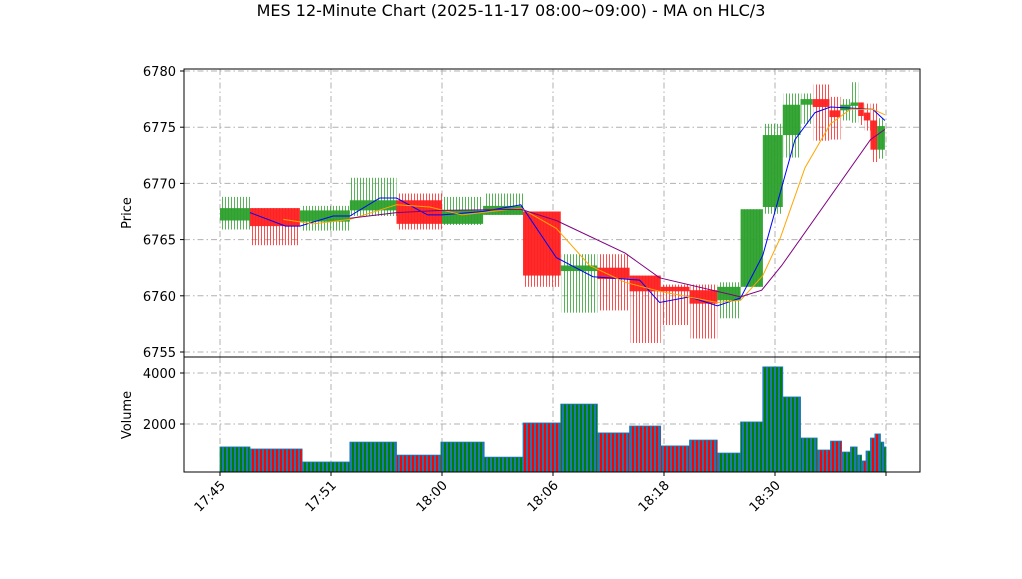 The height and width of the screenshot is (579, 1022). What do you see at coordinates (127, 415) in the screenshot?
I see `volume-ylabel: Volume` at bounding box center [127, 415].